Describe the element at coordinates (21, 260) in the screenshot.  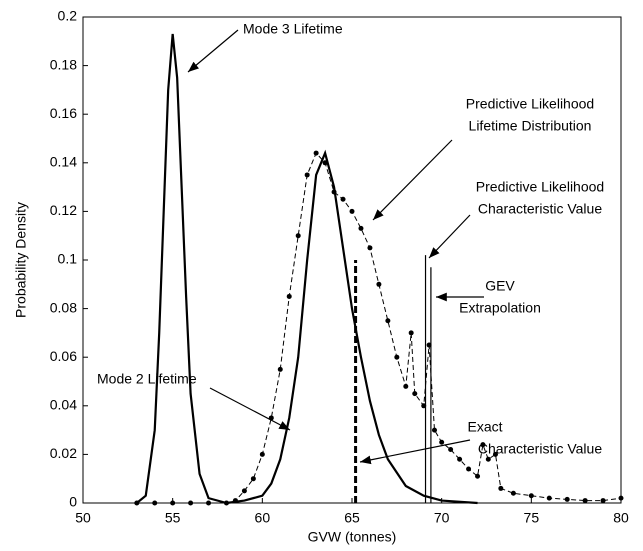
I see `y-axis-label: Probability Density` at that location.